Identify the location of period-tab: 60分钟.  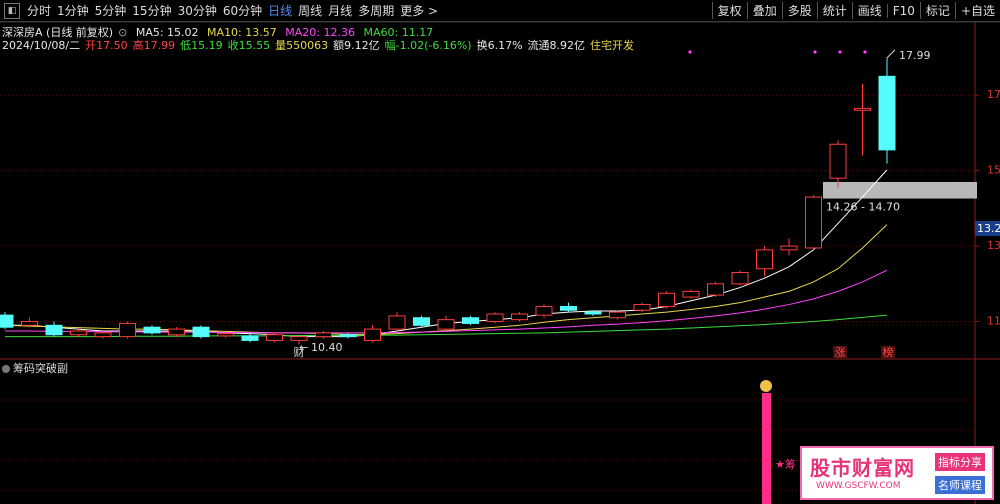
(242, 11).